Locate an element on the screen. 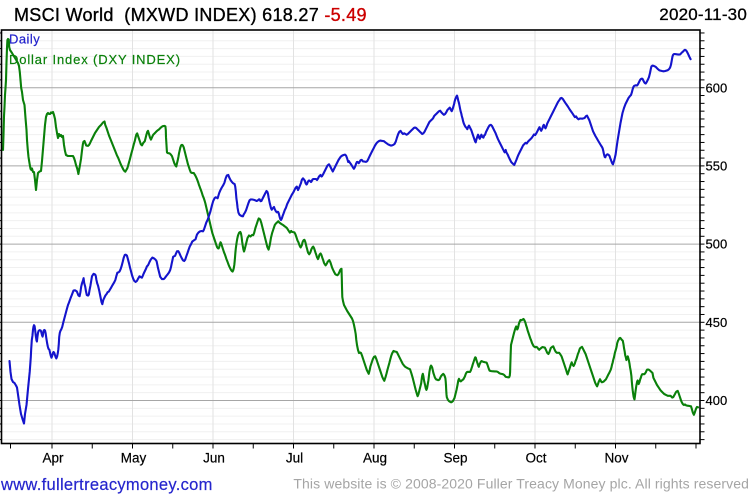  svg-text: Nov is located at coordinates (616, 458).